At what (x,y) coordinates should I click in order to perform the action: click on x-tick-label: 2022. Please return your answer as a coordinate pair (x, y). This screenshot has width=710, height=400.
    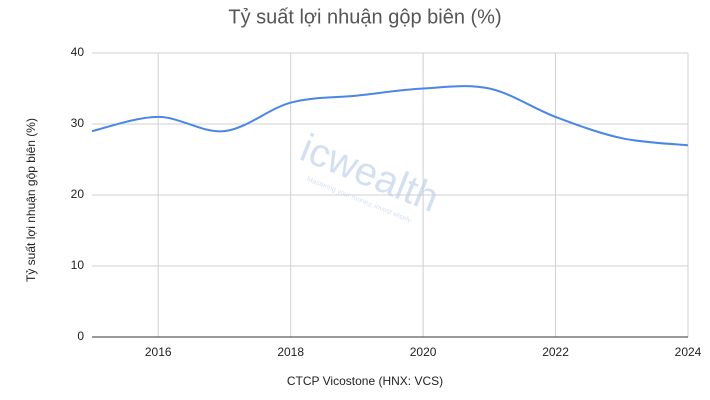
    Looking at the image, I should click on (555, 352).